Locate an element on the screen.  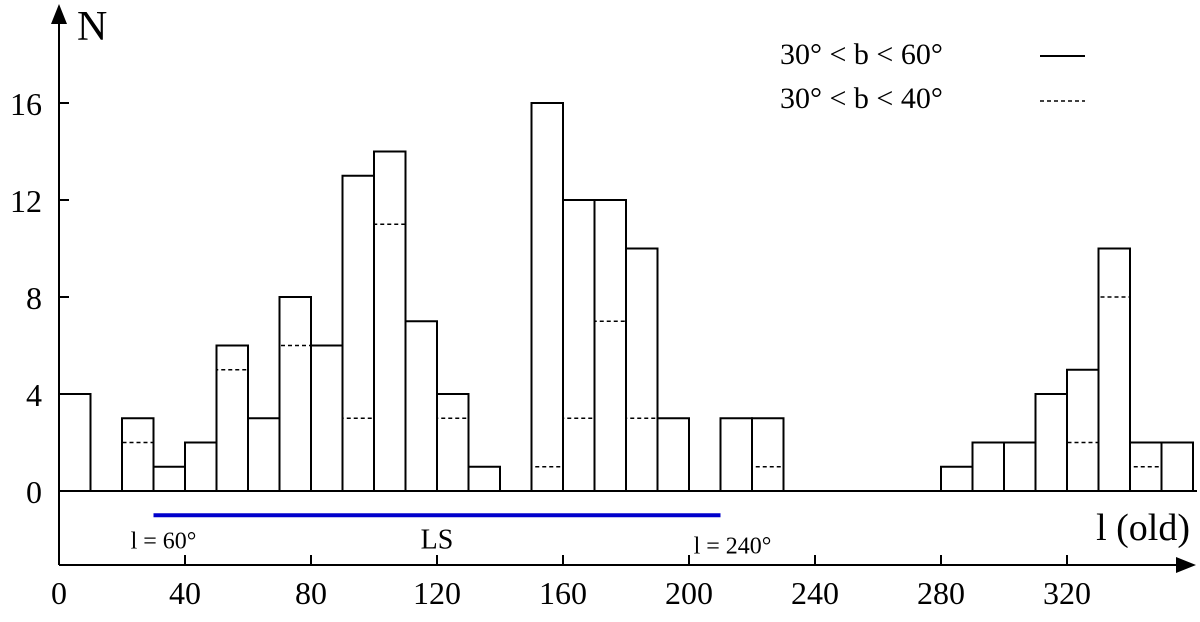
legend: 30° < b < 60° 30° < b < 40° is located at coordinates (932, 76).